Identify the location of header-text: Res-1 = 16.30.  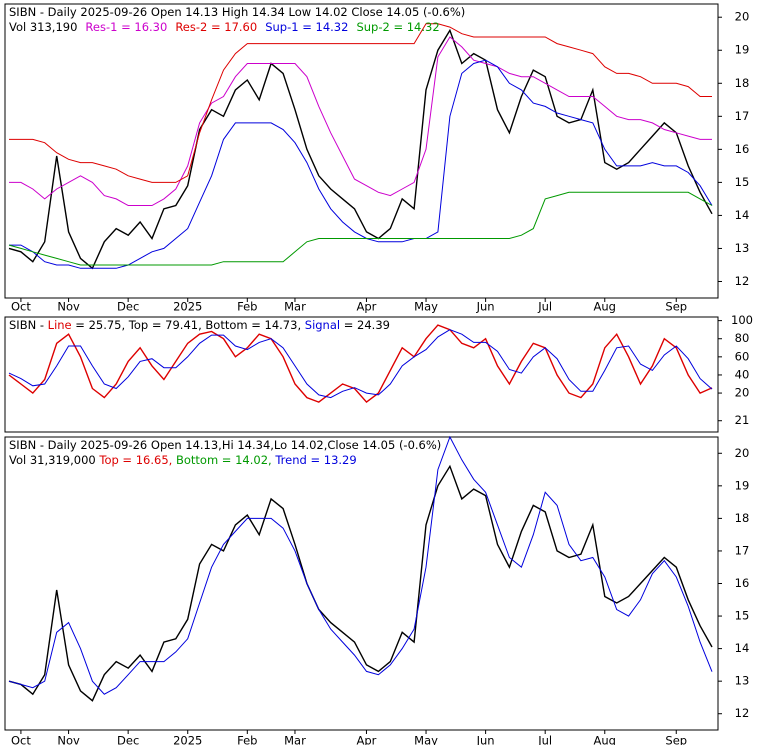
(126, 27).